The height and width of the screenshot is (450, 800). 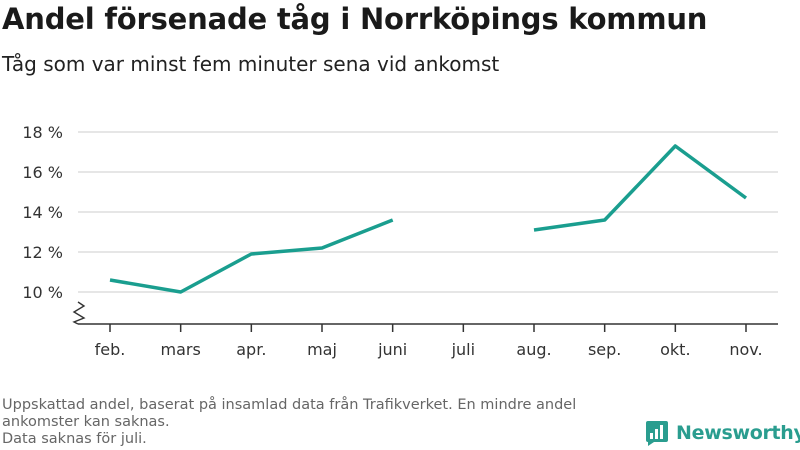 I want to click on newsworthy-logo-icon, so click(x=657, y=433).